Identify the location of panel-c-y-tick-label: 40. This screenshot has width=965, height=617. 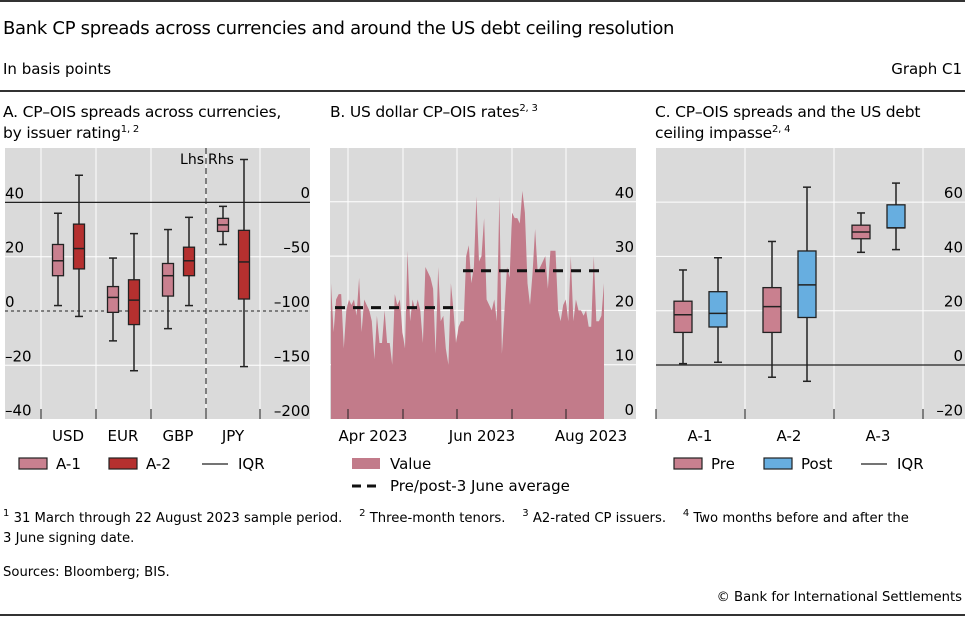
(953, 247).